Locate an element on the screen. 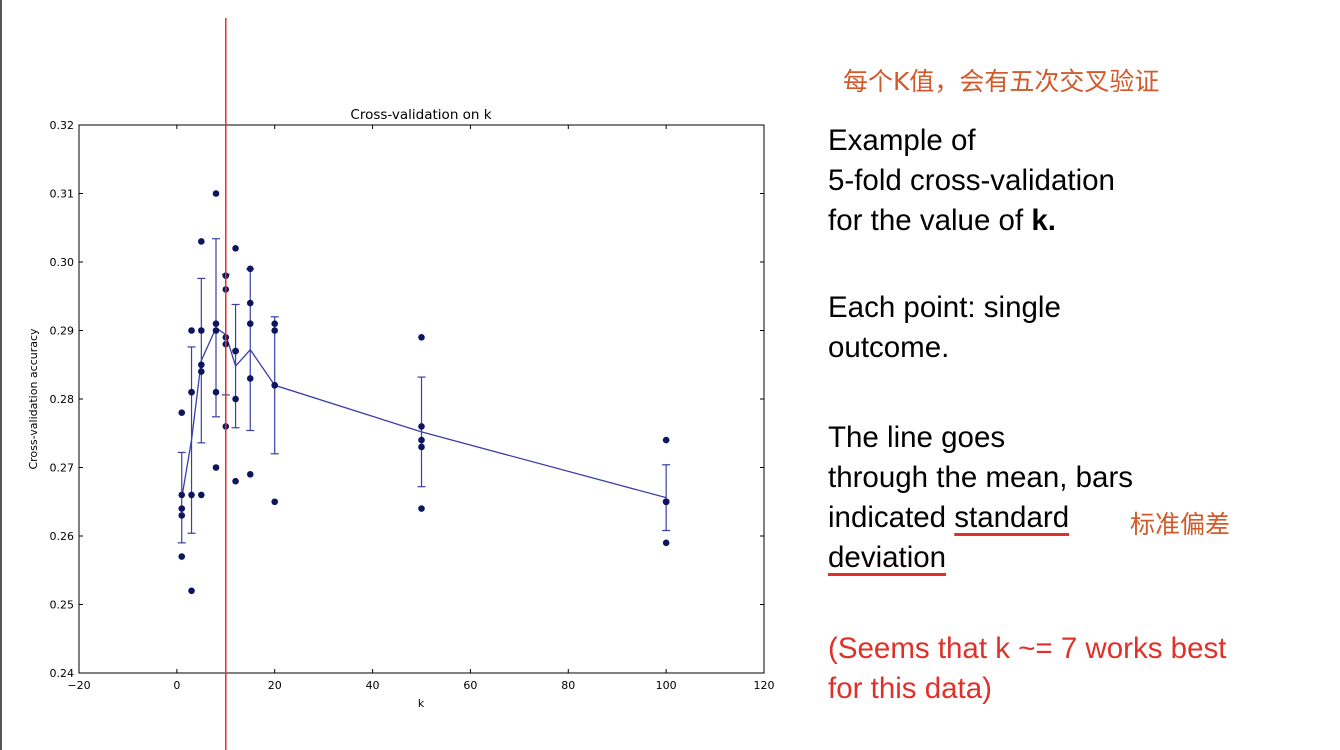 Image resolution: width=1340 pixels, height=750 pixels. caption-bold-k: k. is located at coordinates (1043, 220).